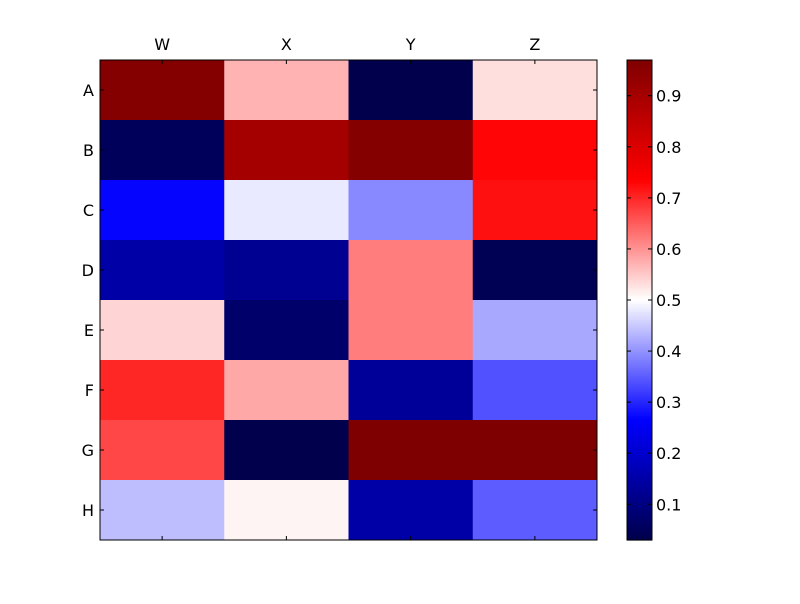  Describe the element at coordinates (535, 330) in the screenshot. I see `heatmap-cell-E-Z` at that location.